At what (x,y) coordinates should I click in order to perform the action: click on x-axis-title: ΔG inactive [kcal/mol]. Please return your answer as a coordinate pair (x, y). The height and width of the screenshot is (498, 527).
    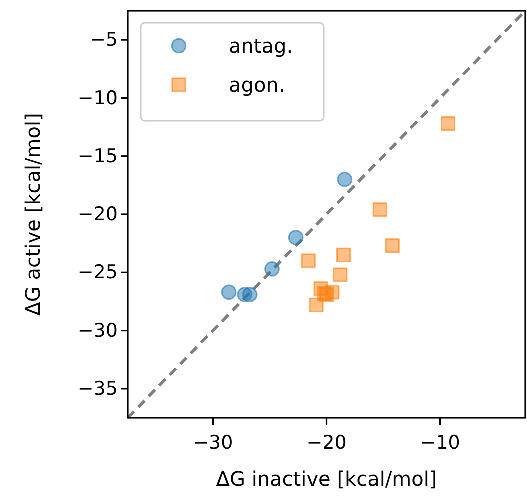
    Looking at the image, I should click on (327, 479).